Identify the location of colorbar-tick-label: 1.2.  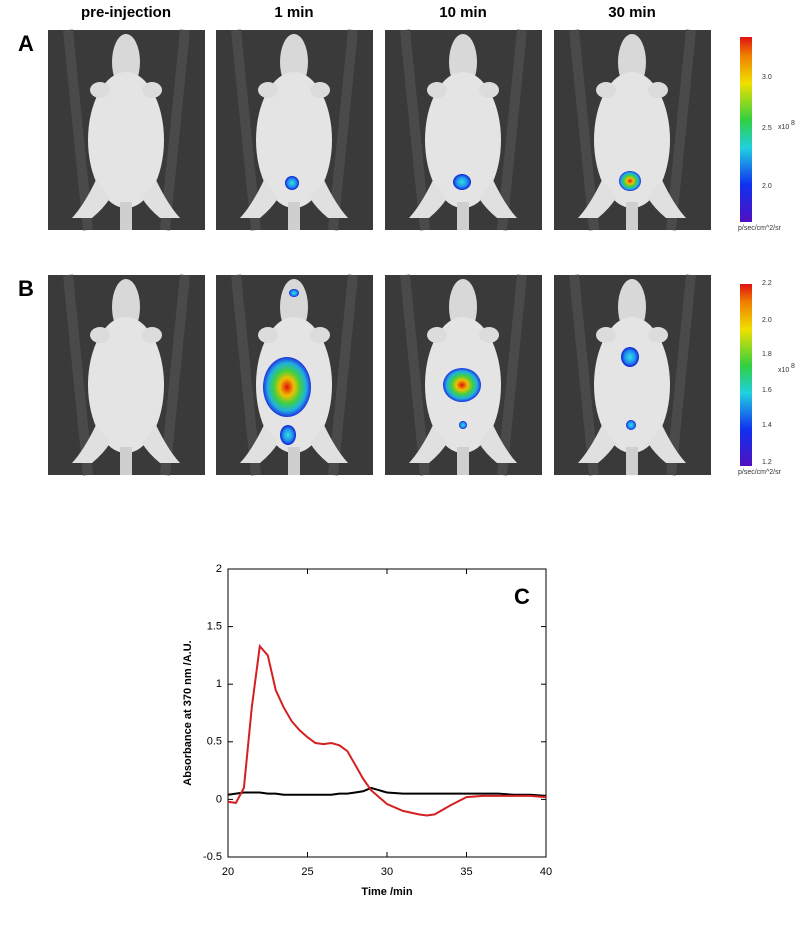
(767, 462).